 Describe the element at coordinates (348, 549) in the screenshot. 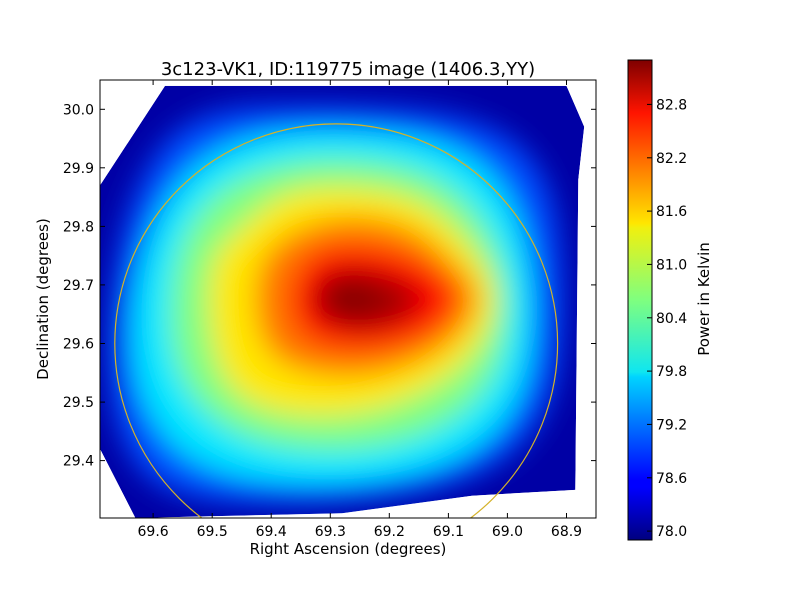

I see `x-axis-label: Right Ascension (degrees)` at that location.